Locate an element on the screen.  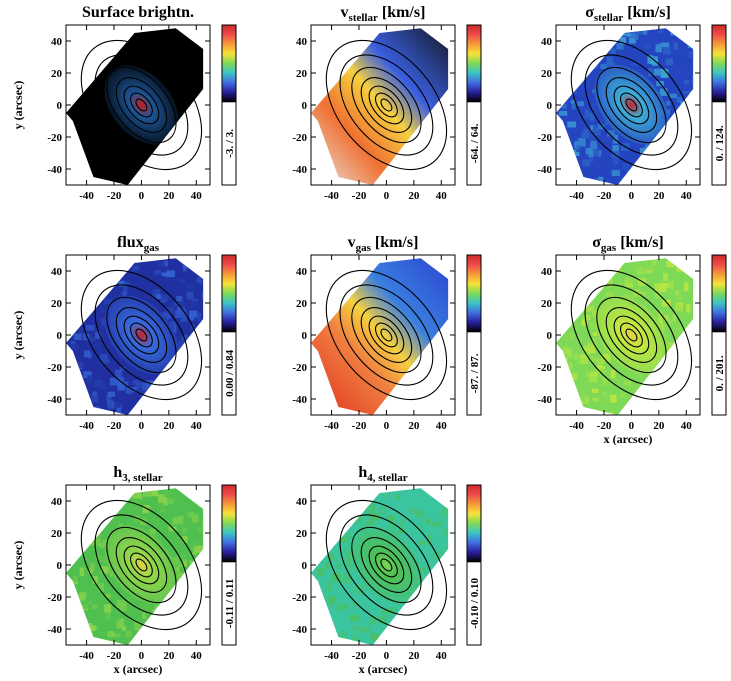
cbar-min: 0.00 is located at coordinates (230, 387).